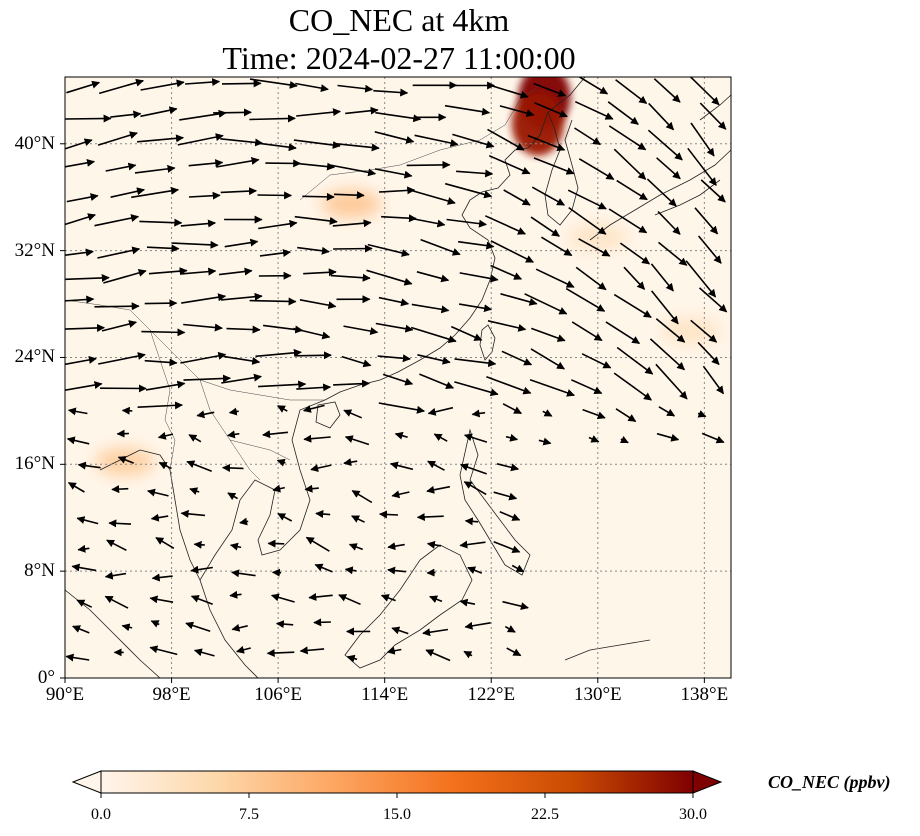  Describe the element at coordinates (408, 606) in the screenshot. I see `coastline-borneo` at that location.